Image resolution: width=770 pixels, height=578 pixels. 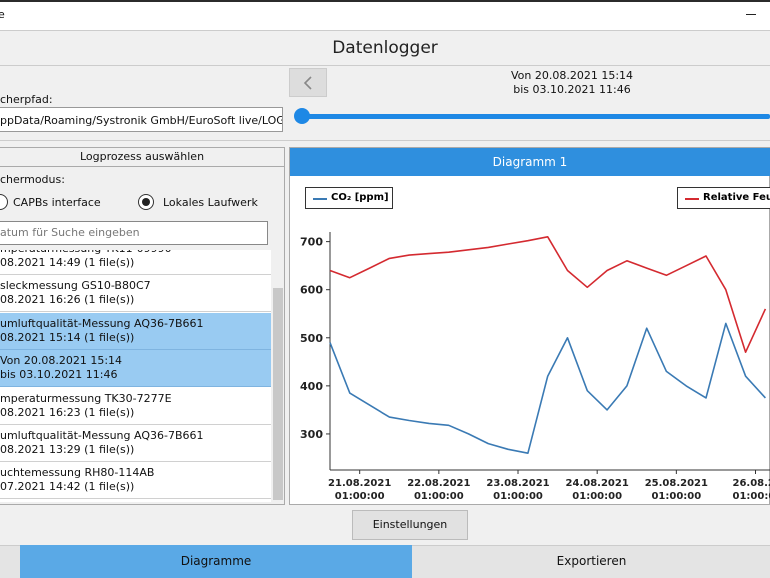 What do you see at coordinates (360, 197) in the screenshot?
I see `legend-label: CO₂ [ppm]` at bounding box center [360, 197].